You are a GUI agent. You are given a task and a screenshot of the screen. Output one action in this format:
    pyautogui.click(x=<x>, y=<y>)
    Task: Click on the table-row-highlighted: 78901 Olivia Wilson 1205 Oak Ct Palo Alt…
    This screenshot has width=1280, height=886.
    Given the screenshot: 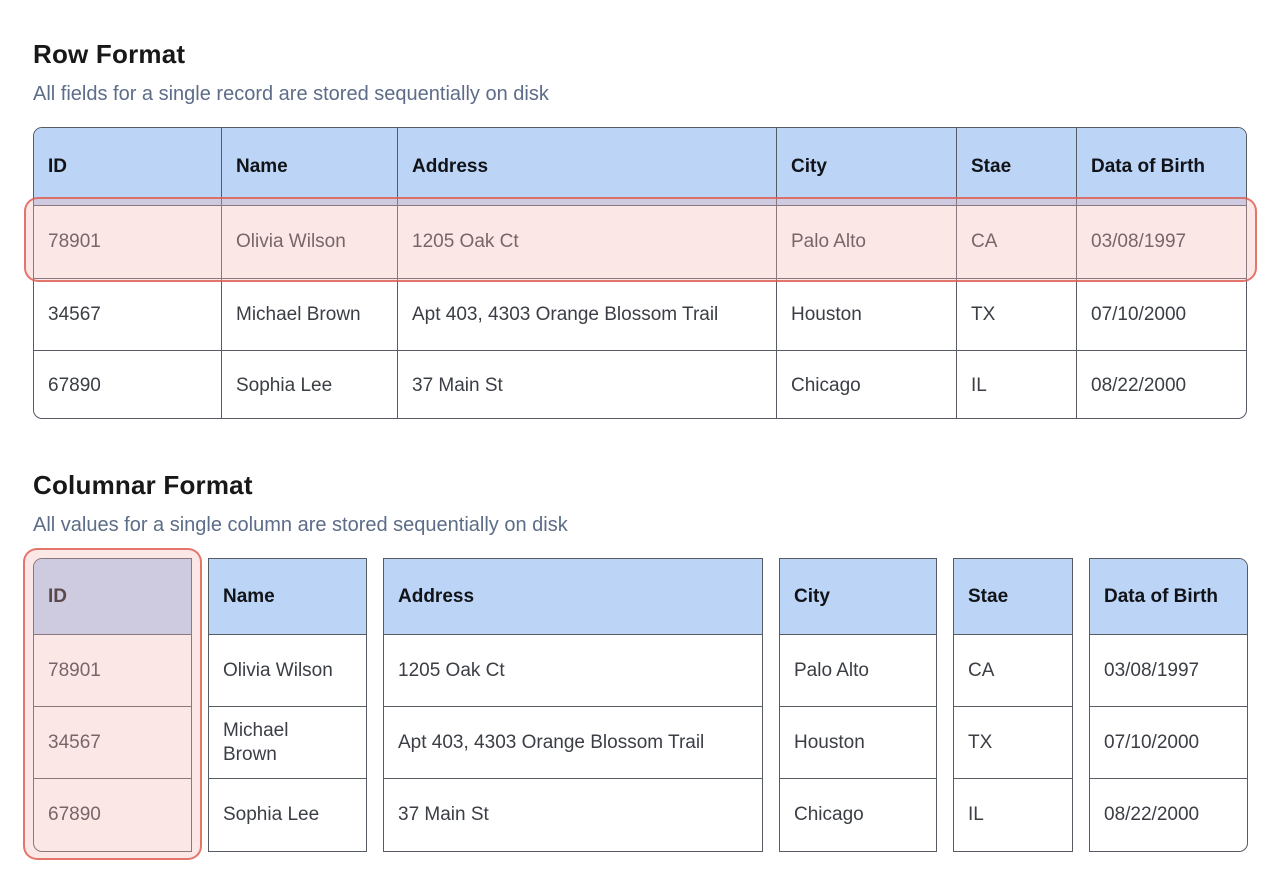 What is the action you would take?
    pyautogui.click(x=640, y=242)
    